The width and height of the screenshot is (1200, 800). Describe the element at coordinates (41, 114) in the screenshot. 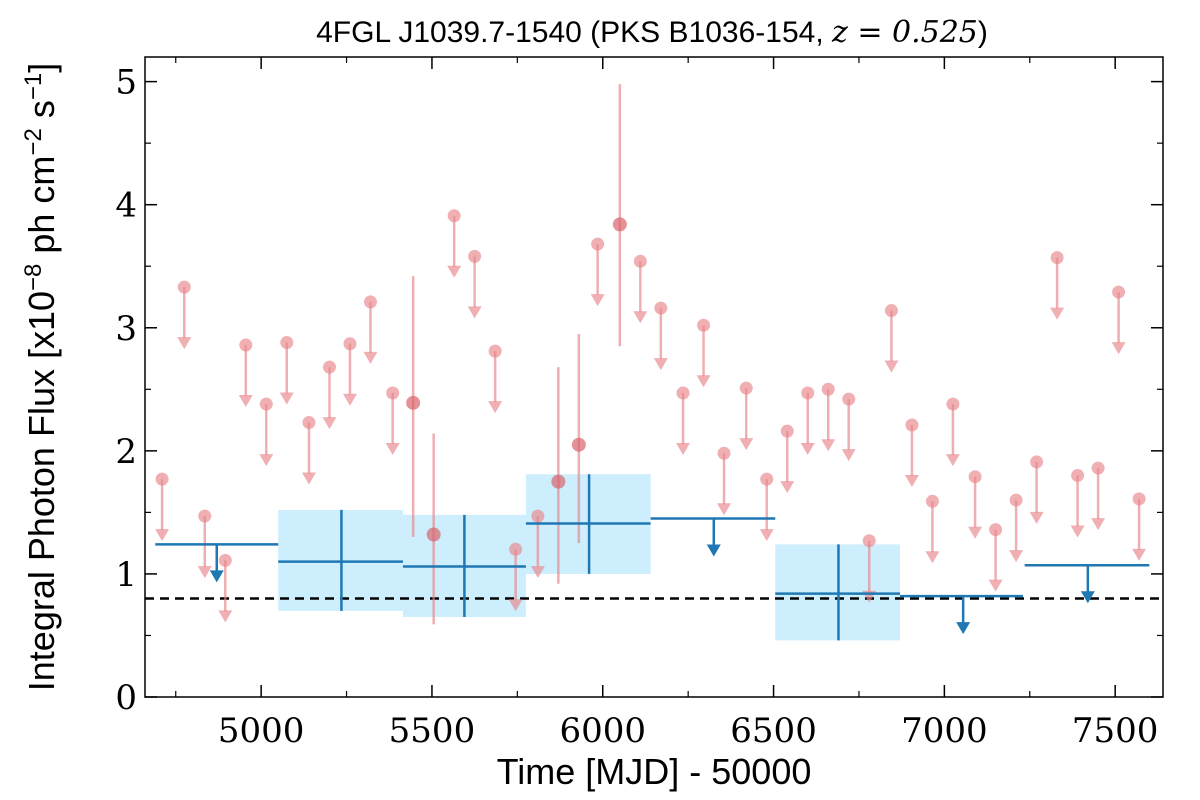

I see `y-axis-label-part-3: s` at that location.